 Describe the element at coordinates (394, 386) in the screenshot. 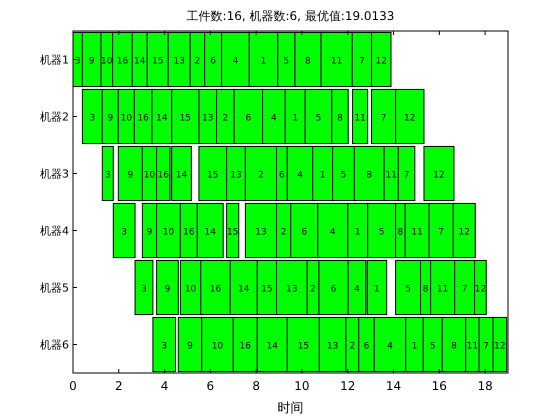

I see `x-tick-label: 14` at that location.